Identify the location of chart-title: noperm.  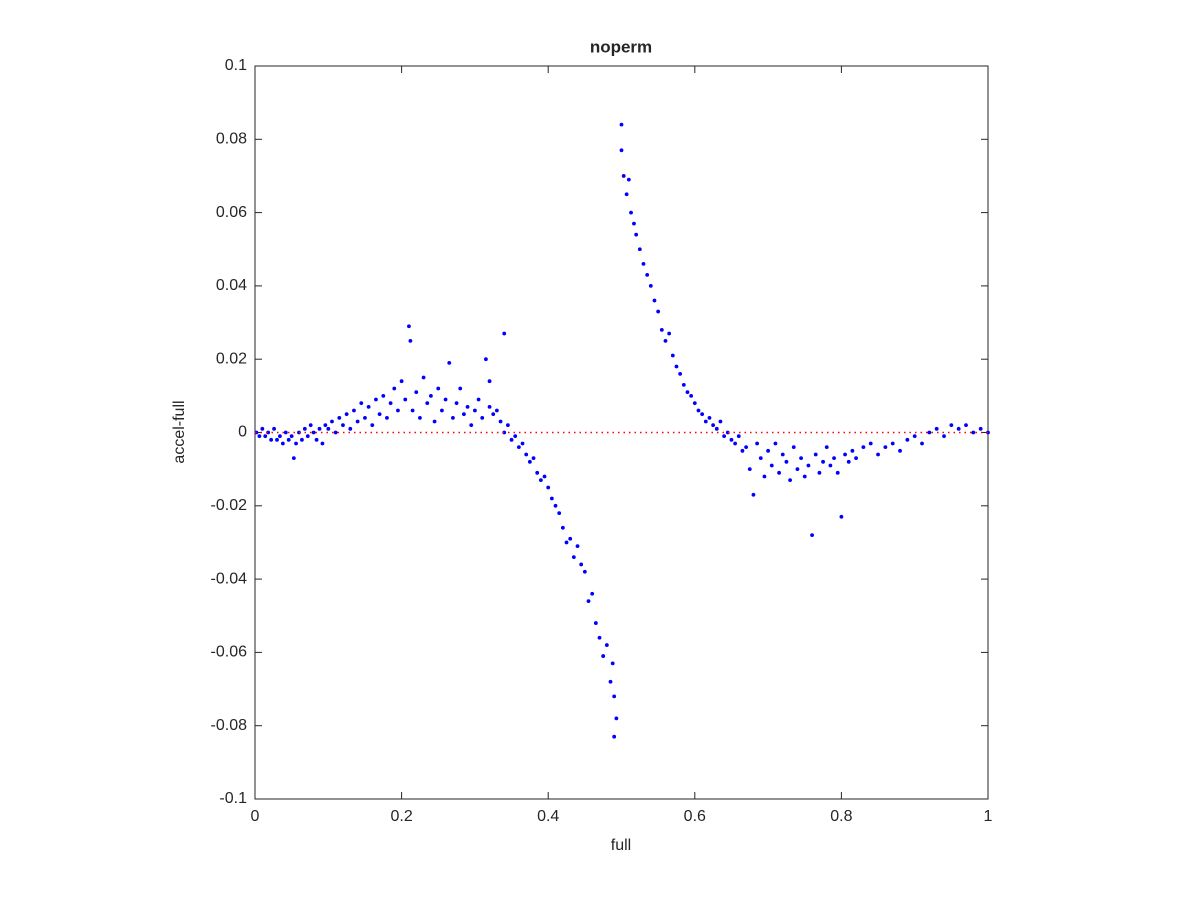
(621, 46).